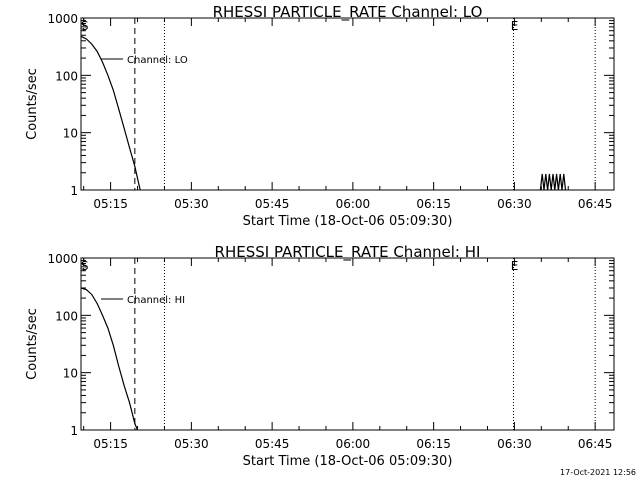 The height and width of the screenshot is (480, 640). I want to click on hi-y-tick-label: 10, so click(70, 374).